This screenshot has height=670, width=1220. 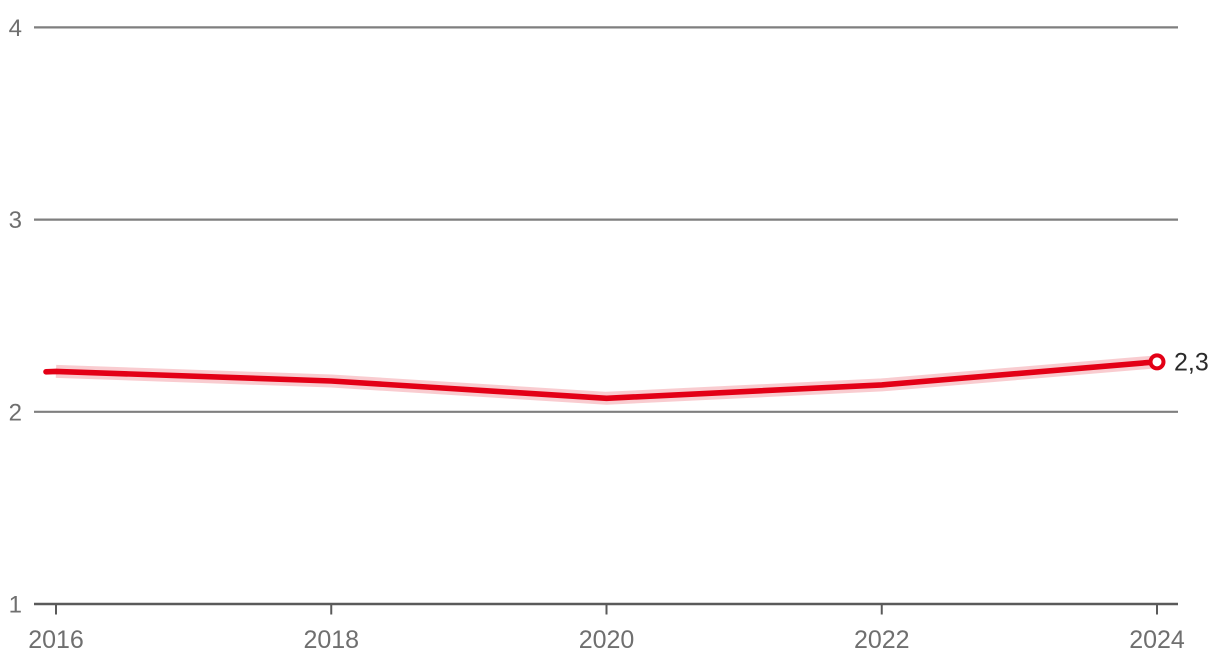 What do you see at coordinates (607, 640) in the screenshot?
I see `x-tick-label-2020: 2020` at bounding box center [607, 640].